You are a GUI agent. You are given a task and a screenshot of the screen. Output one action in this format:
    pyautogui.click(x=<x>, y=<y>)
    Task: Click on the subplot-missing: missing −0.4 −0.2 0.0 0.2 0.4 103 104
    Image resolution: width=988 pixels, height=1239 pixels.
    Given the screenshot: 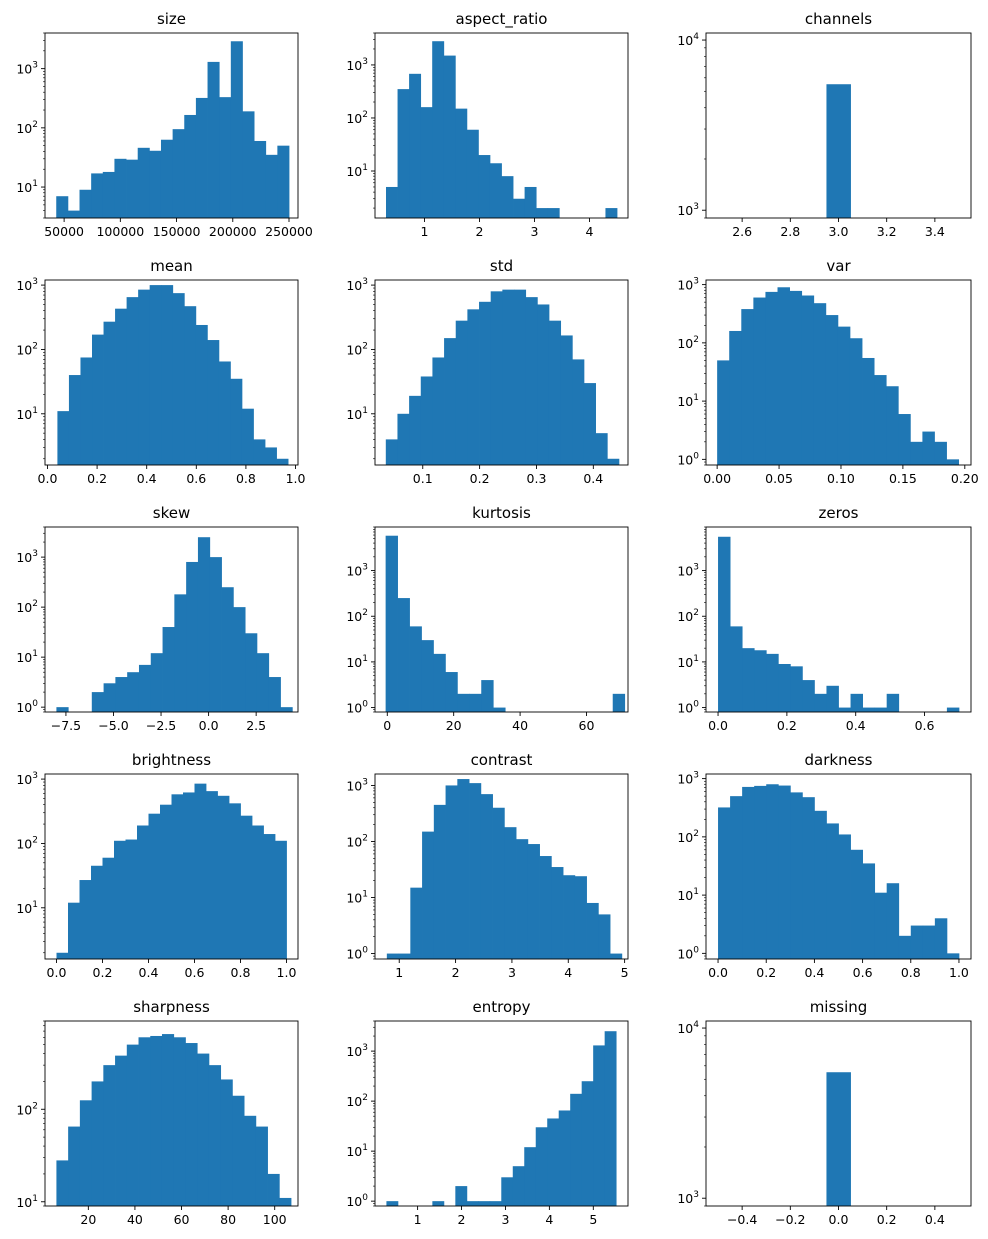 What is the action you would take?
    pyautogui.click(x=824, y=1112)
    